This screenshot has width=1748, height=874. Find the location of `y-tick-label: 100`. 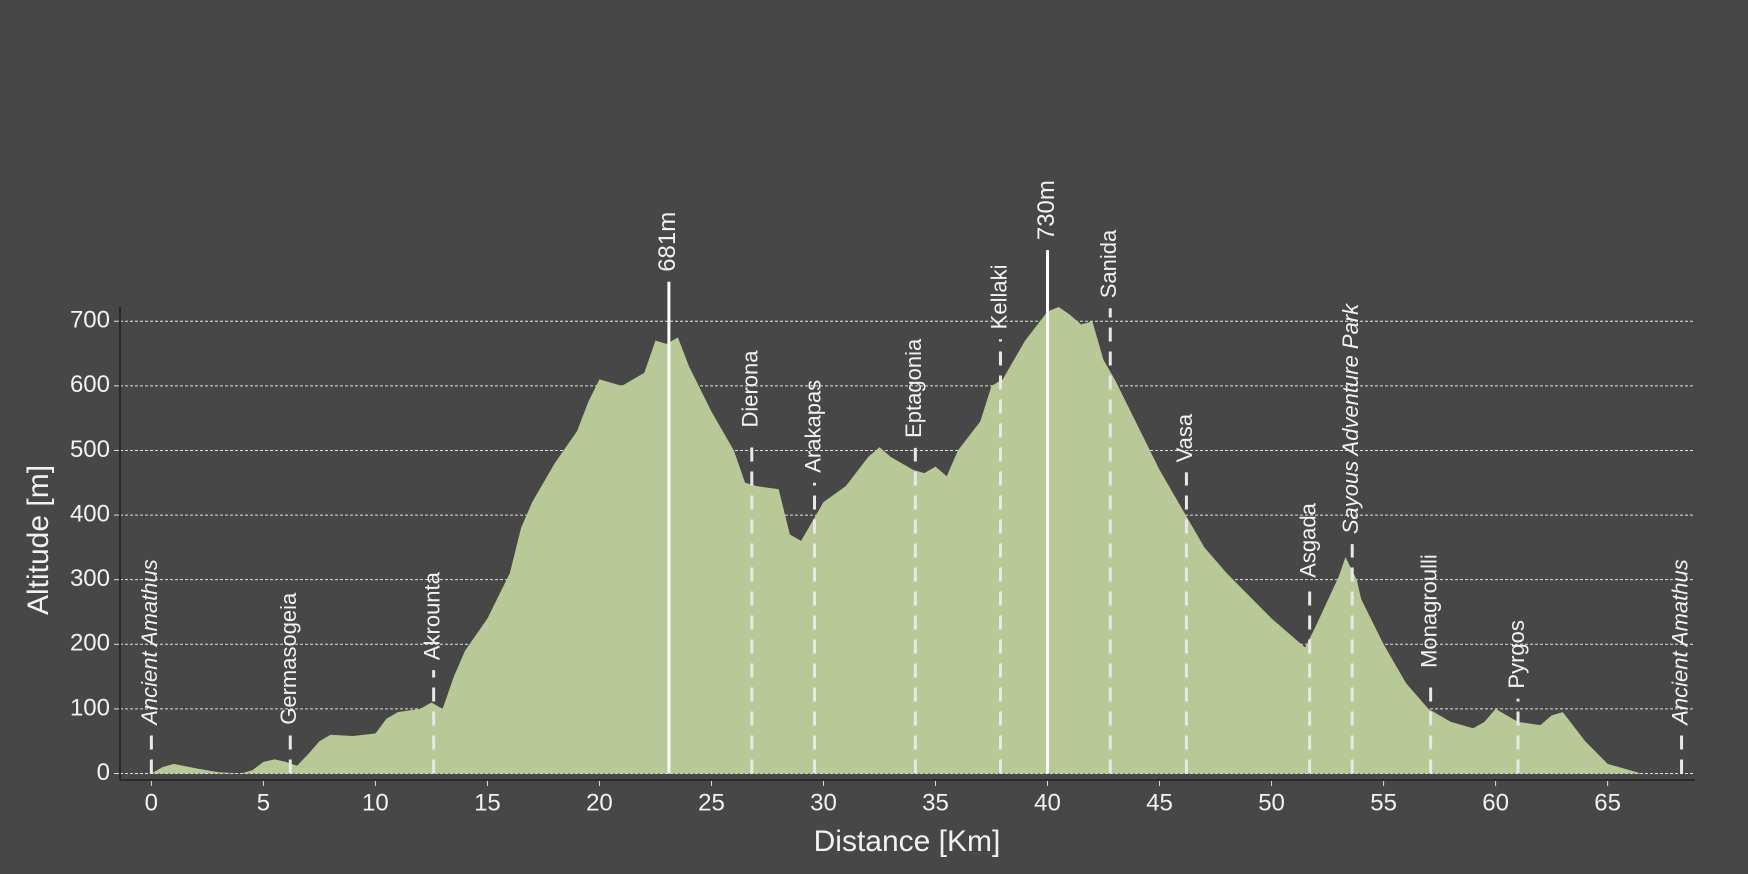

y-tick-label: 100 is located at coordinates (90, 707).